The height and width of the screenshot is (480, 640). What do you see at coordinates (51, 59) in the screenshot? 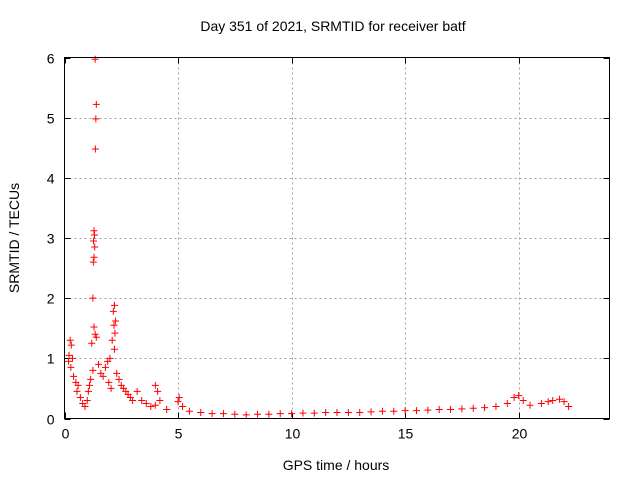
I see `y-tick-label: 6` at bounding box center [51, 59].